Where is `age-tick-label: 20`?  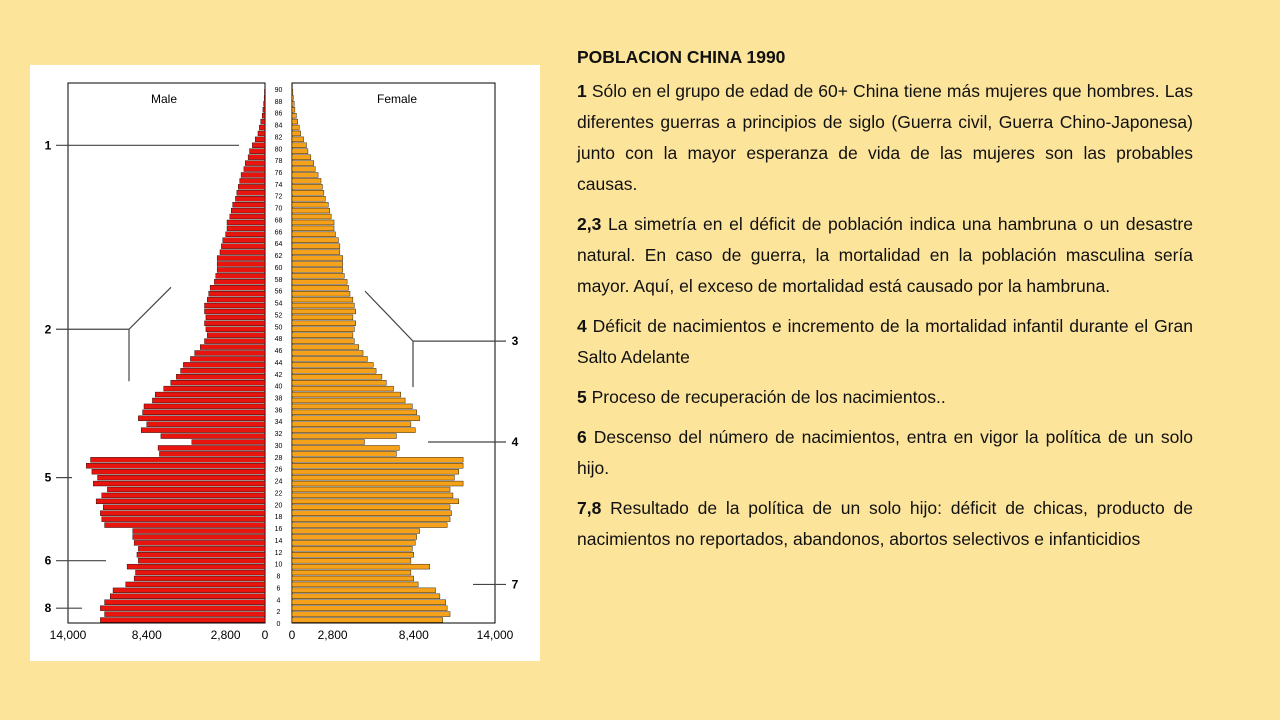
age-tick-label: 20 is located at coordinates (279, 505).